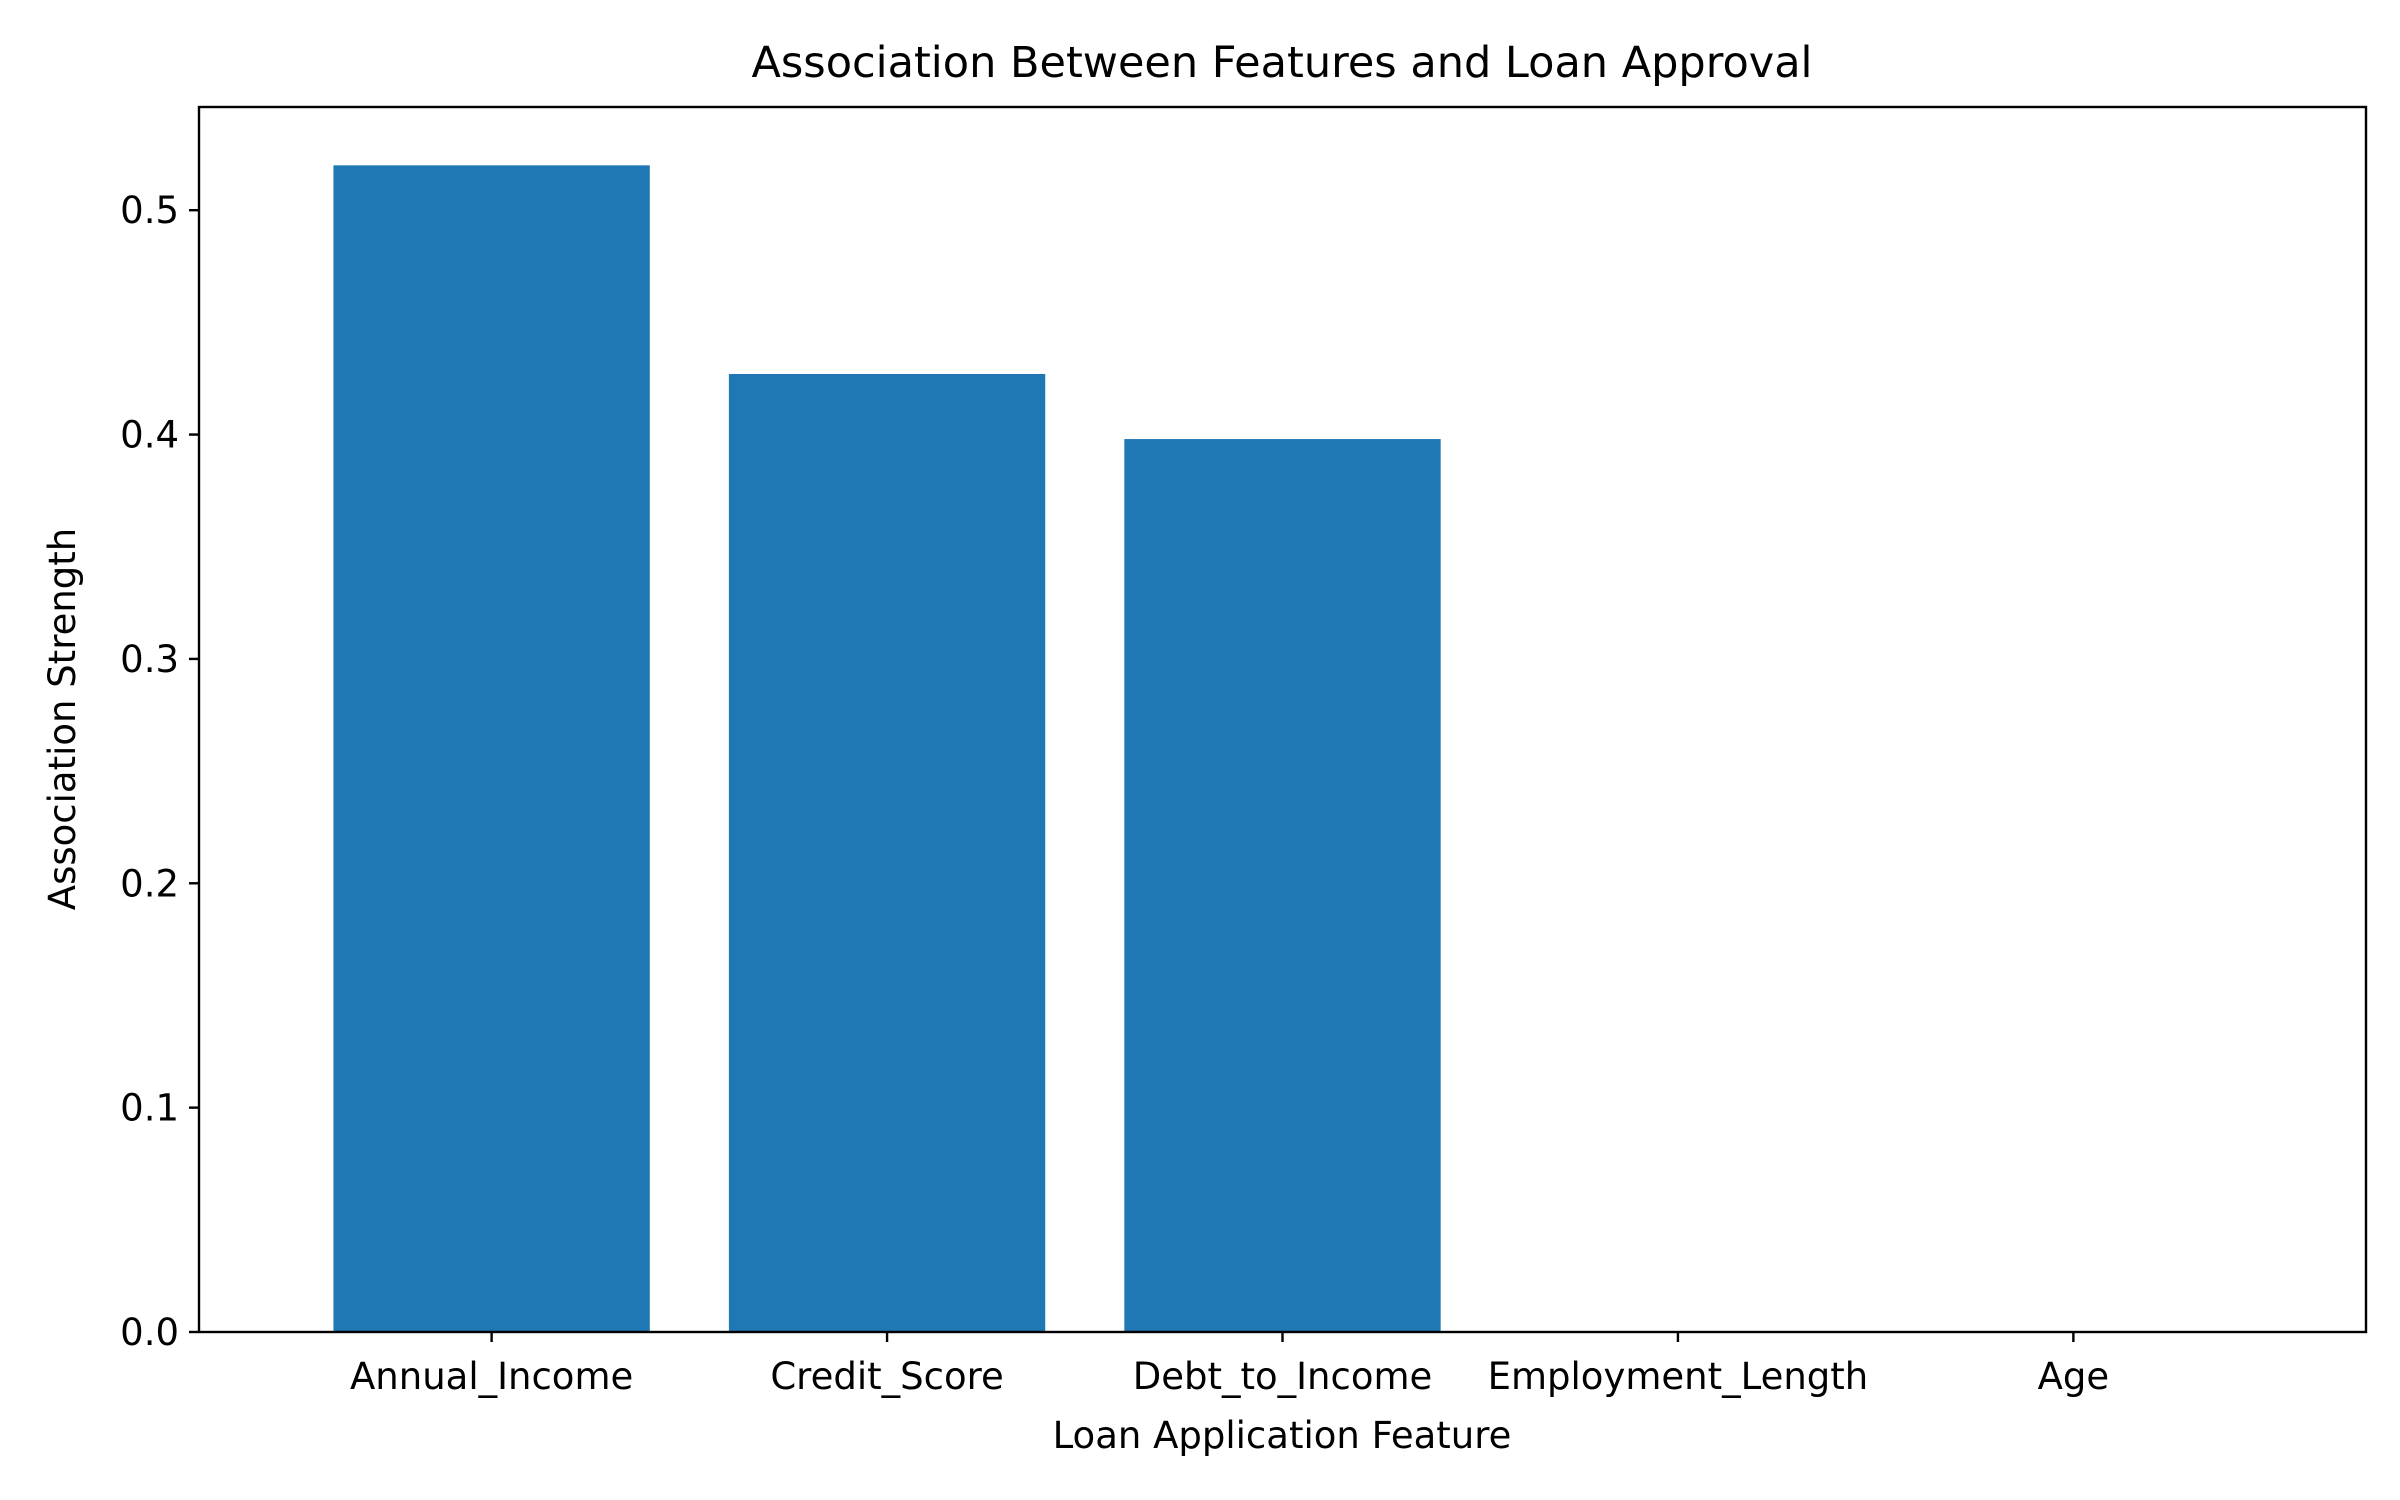 This screenshot has height=1500, width=2400. I want to click on y-tick-label: 0.3, so click(149, 659).